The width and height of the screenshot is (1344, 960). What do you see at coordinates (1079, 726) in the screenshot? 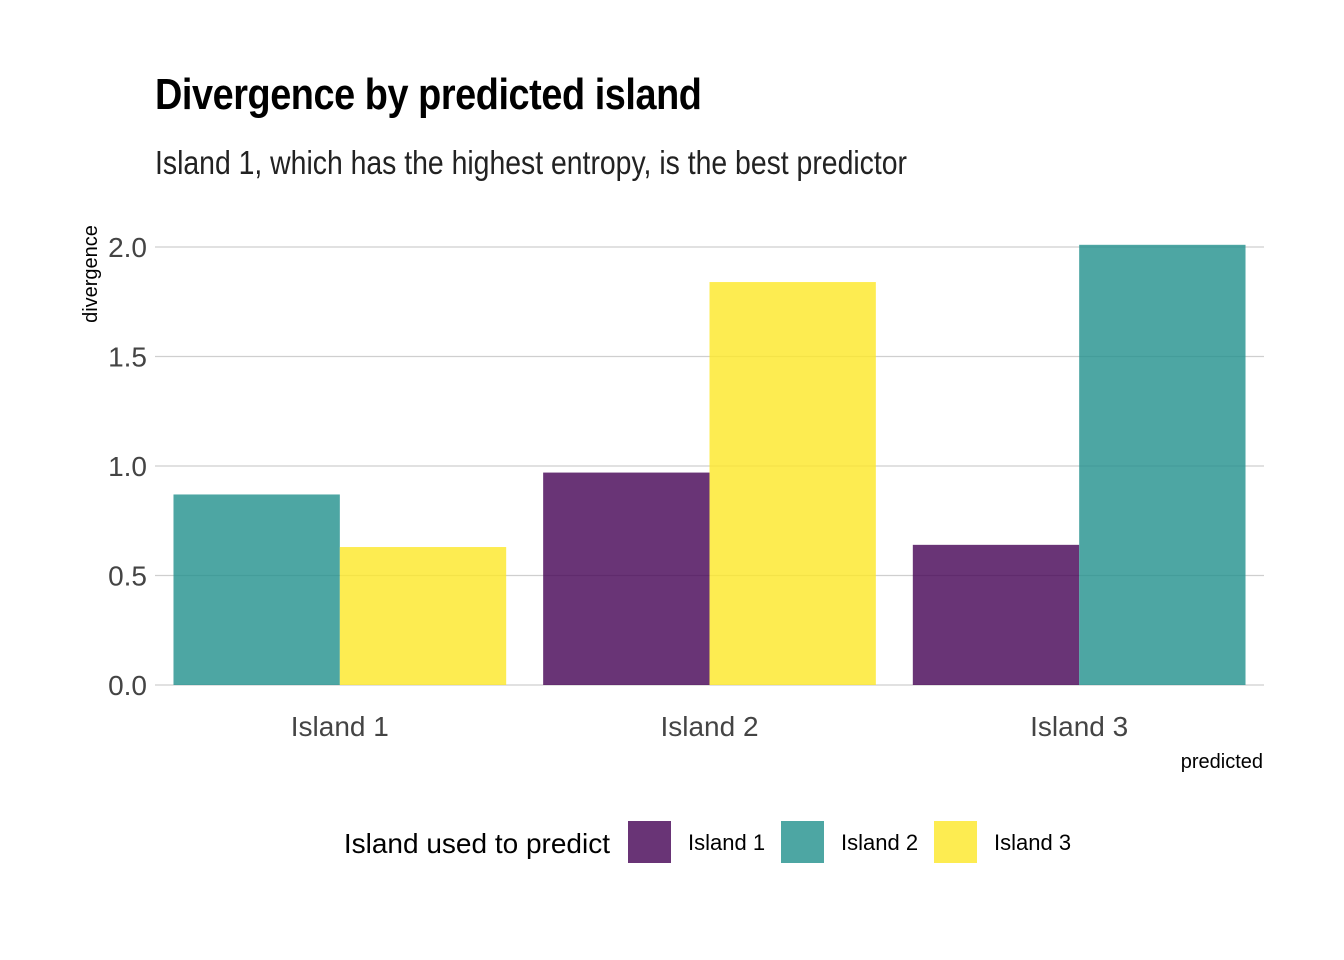
I see `x-tick-label: Island 3` at bounding box center [1079, 726].